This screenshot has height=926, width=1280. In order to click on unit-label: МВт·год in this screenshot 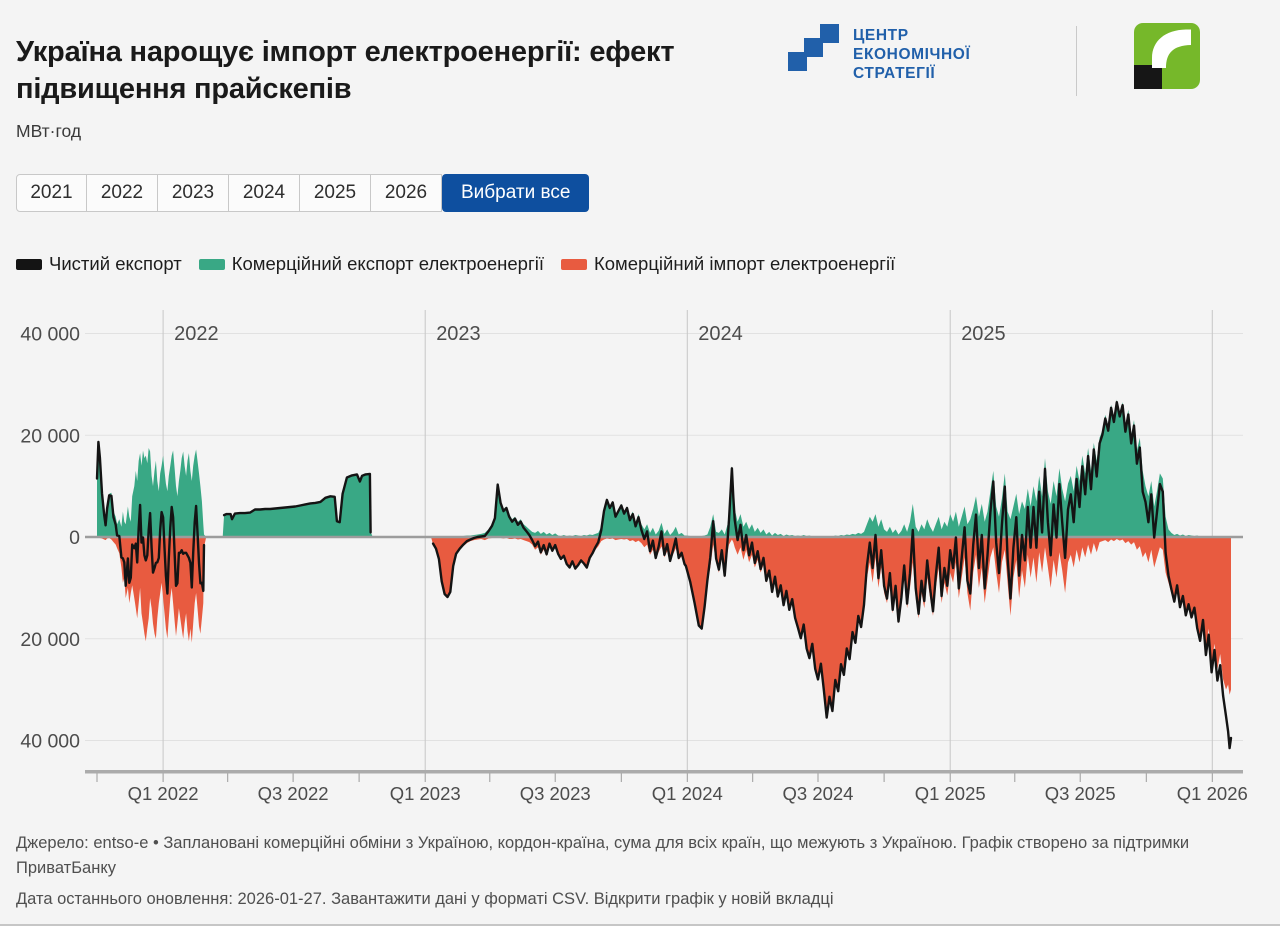, I will do `click(49, 131)`.